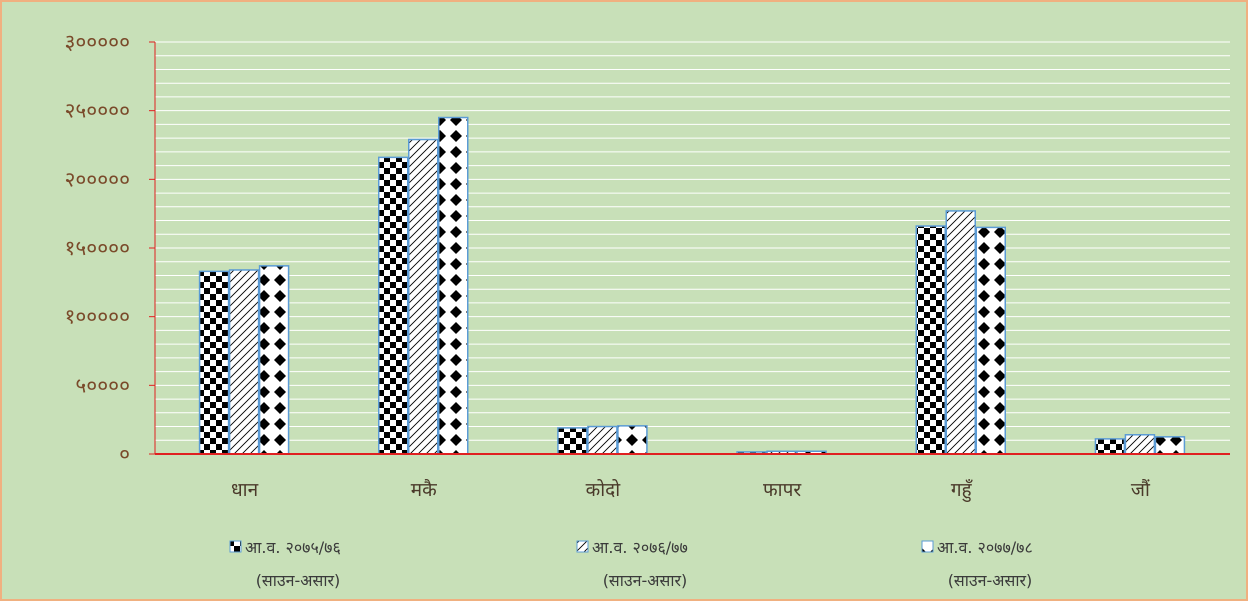 Image resolution: width=1248 pixels, height=605 pixels. What do you see at coordinates (293, 547) in the screenshot?
I see `legend-label: आ.व. २०७५/७६` at bounding box center [293, 547].